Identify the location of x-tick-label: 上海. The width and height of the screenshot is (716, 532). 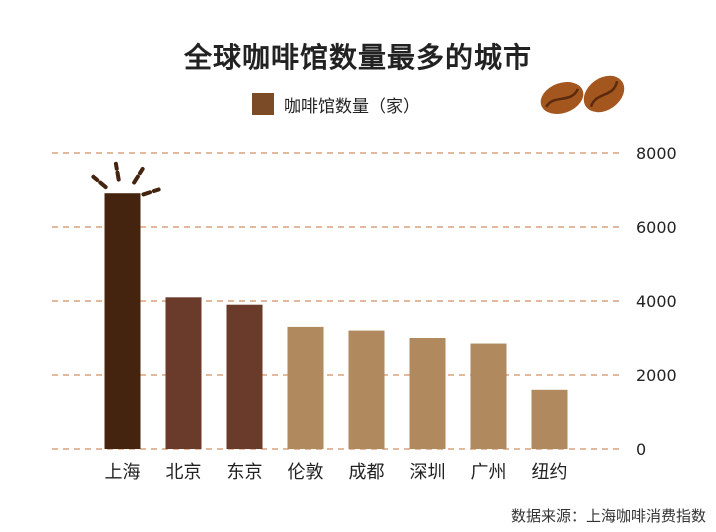
(123, 472).